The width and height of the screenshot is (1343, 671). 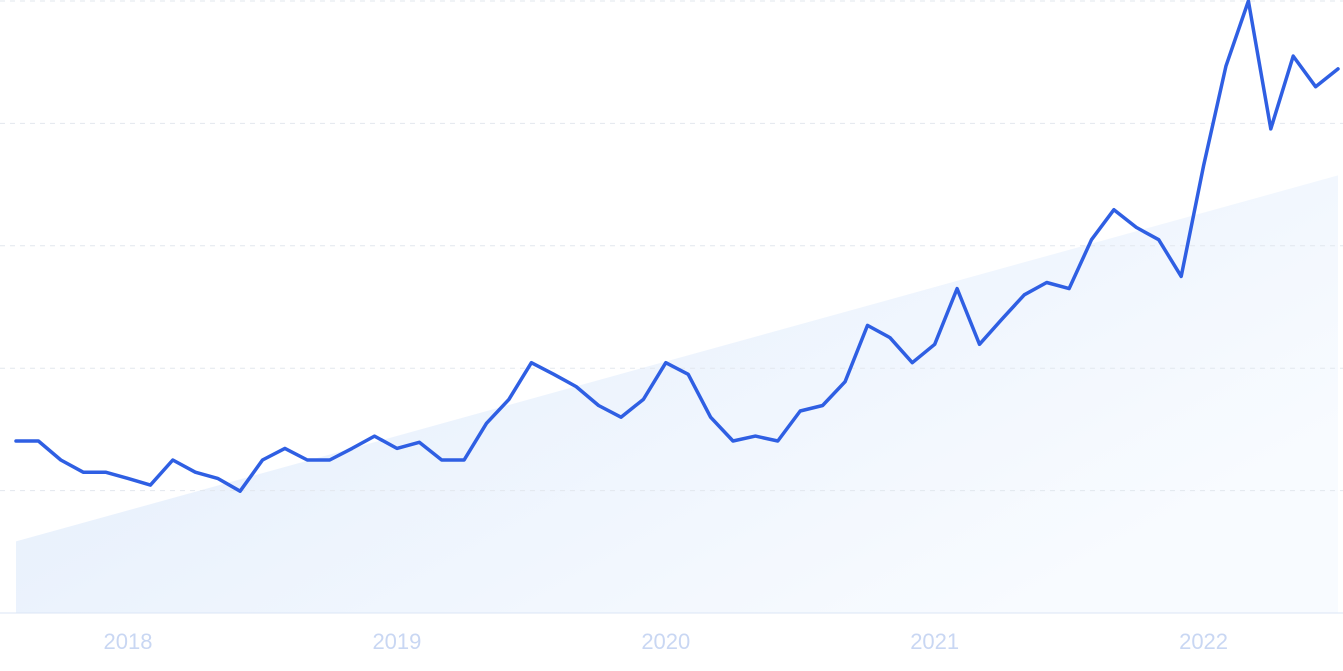 What do you see at coordinates (665, 641) in the screenshot?
I see `x-tick-label: 2020` at bounding box center [665, 641].